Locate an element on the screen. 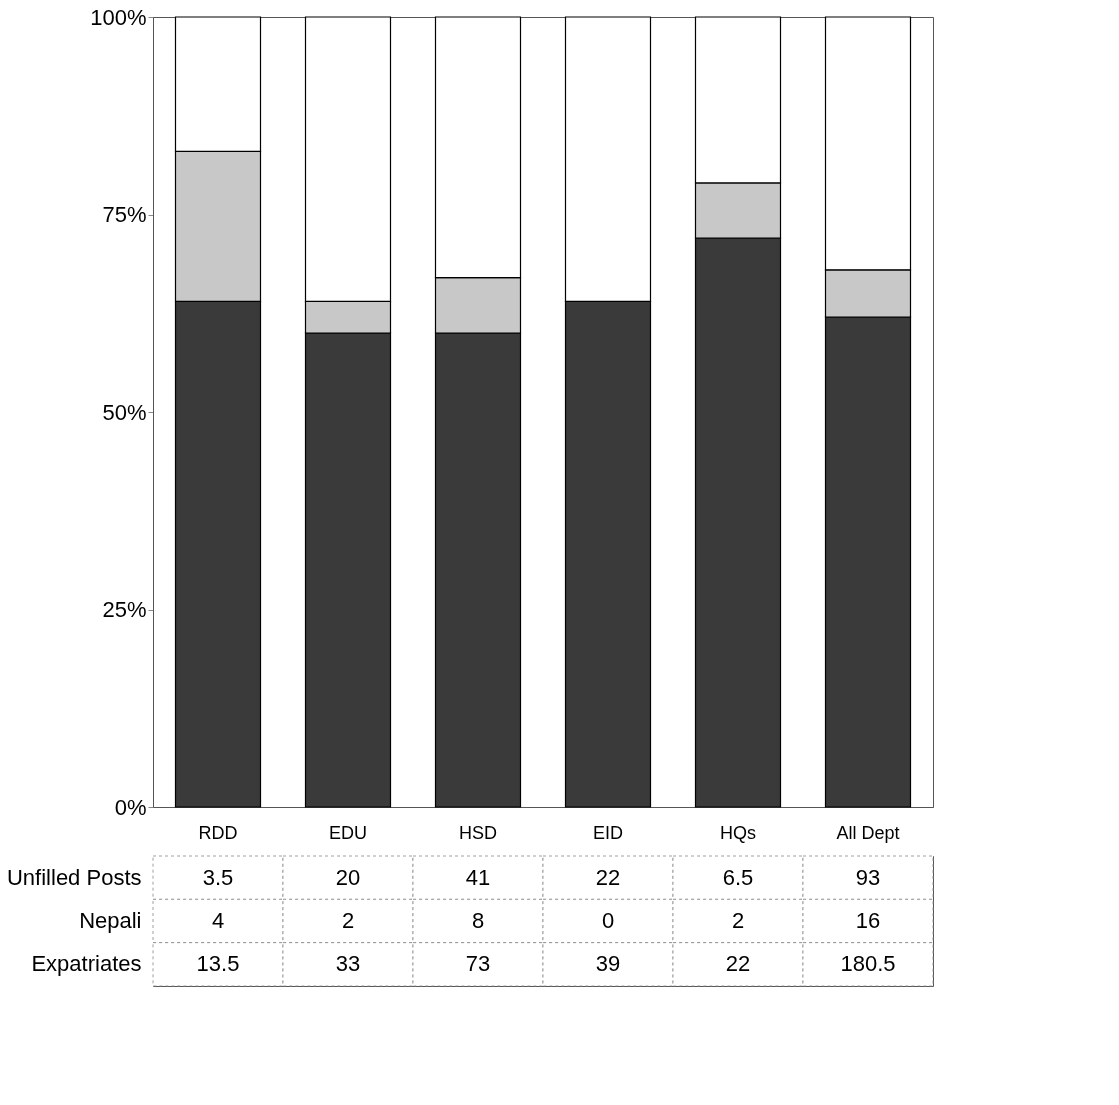 This screenshot has width=1119, height=1105. x-tick-label: All Dept is located at coordinates (868, 832).